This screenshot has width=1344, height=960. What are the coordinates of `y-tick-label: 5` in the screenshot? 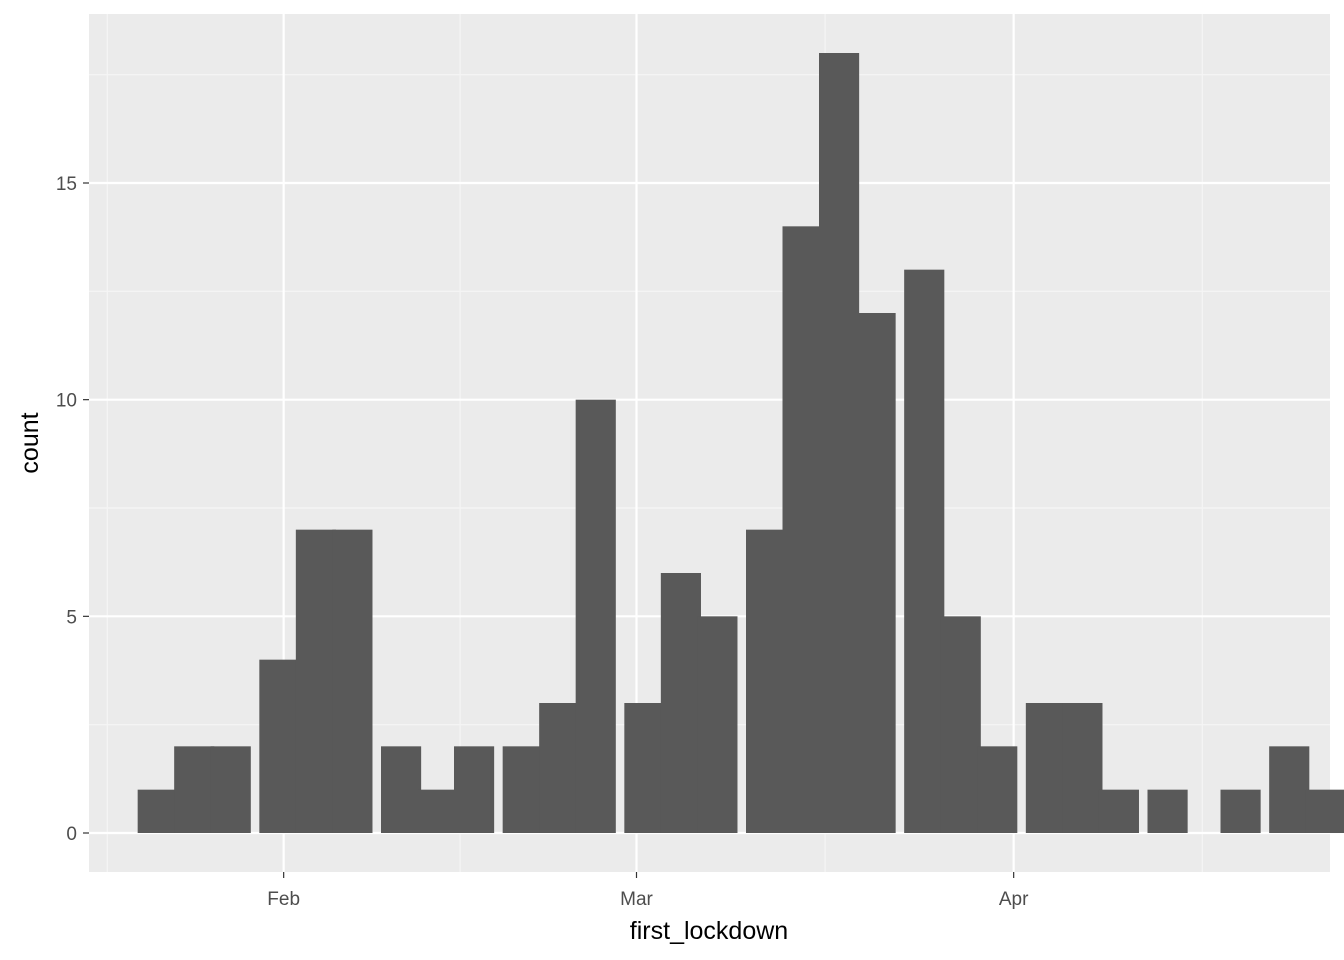 It's located at (71, 617).